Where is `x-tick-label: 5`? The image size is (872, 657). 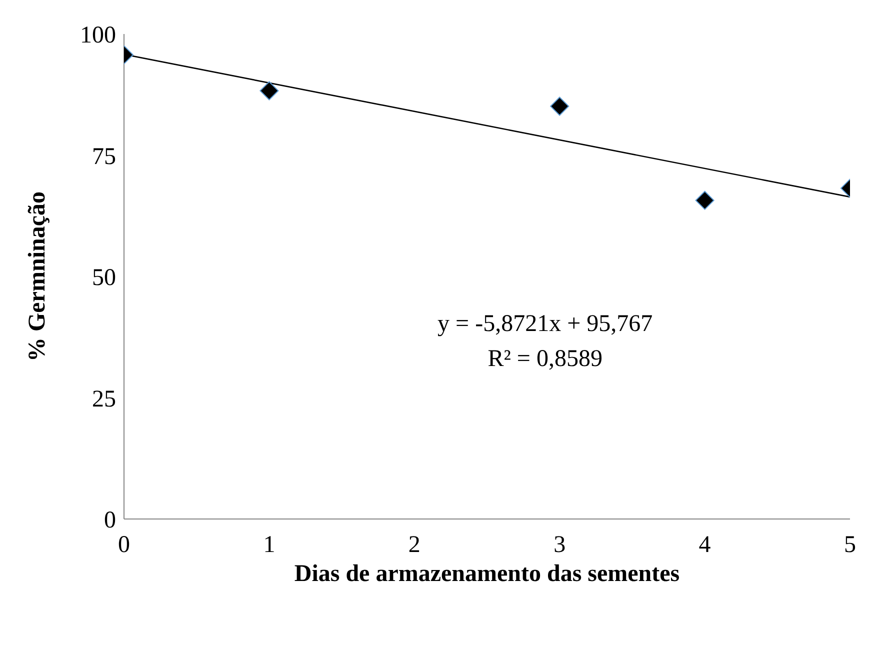
x-tick-label: 5 is located at coordinates (850, 545).